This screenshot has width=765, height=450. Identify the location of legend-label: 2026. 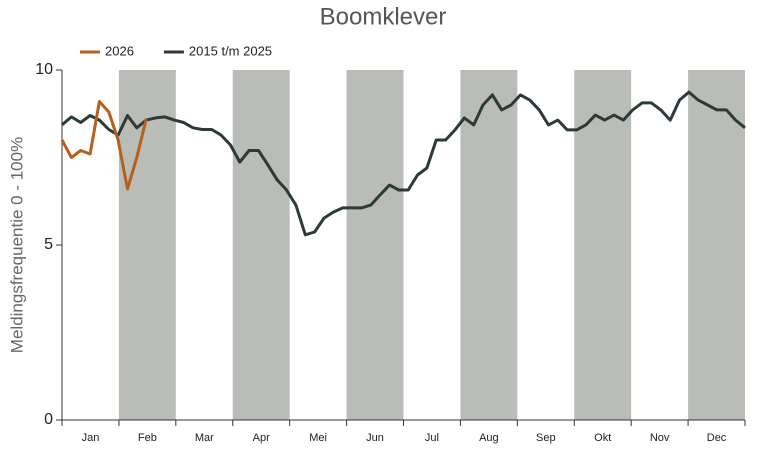
(119, 50).